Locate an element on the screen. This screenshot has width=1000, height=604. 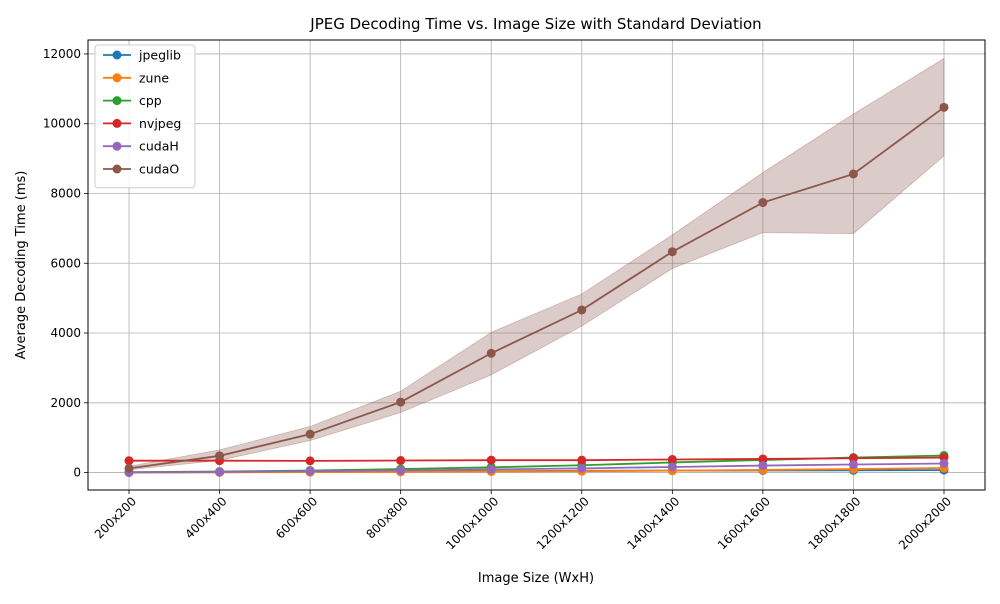
y-tick-label: 2000 is located at coordinates (65, 403).